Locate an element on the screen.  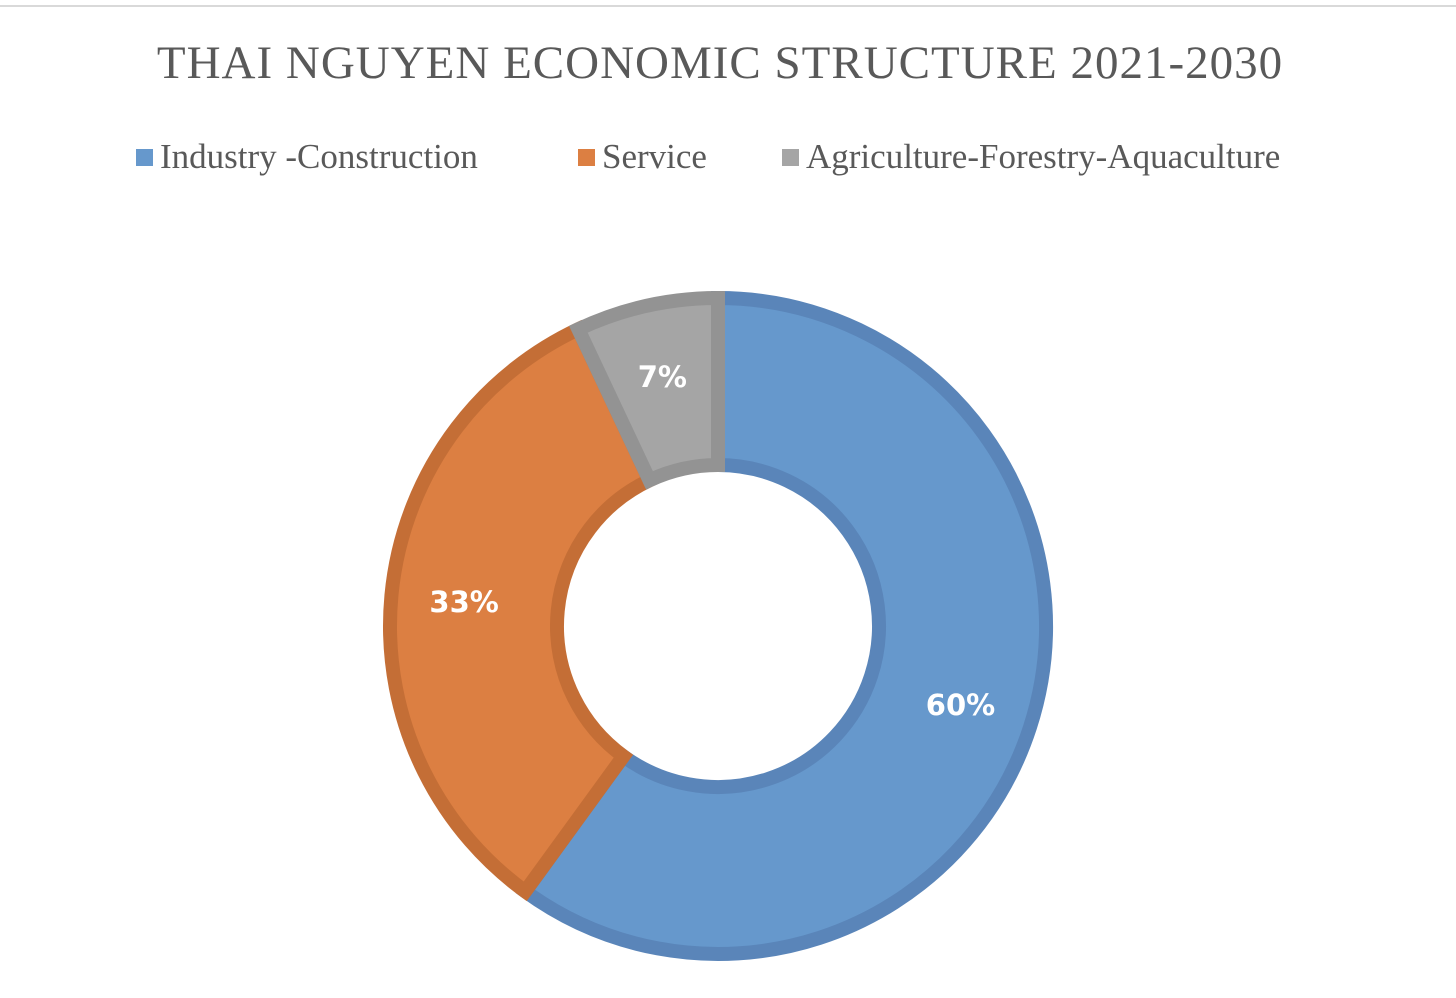
donut-data-labels: 60% 33% 7% is located at coordinates (712, 541).